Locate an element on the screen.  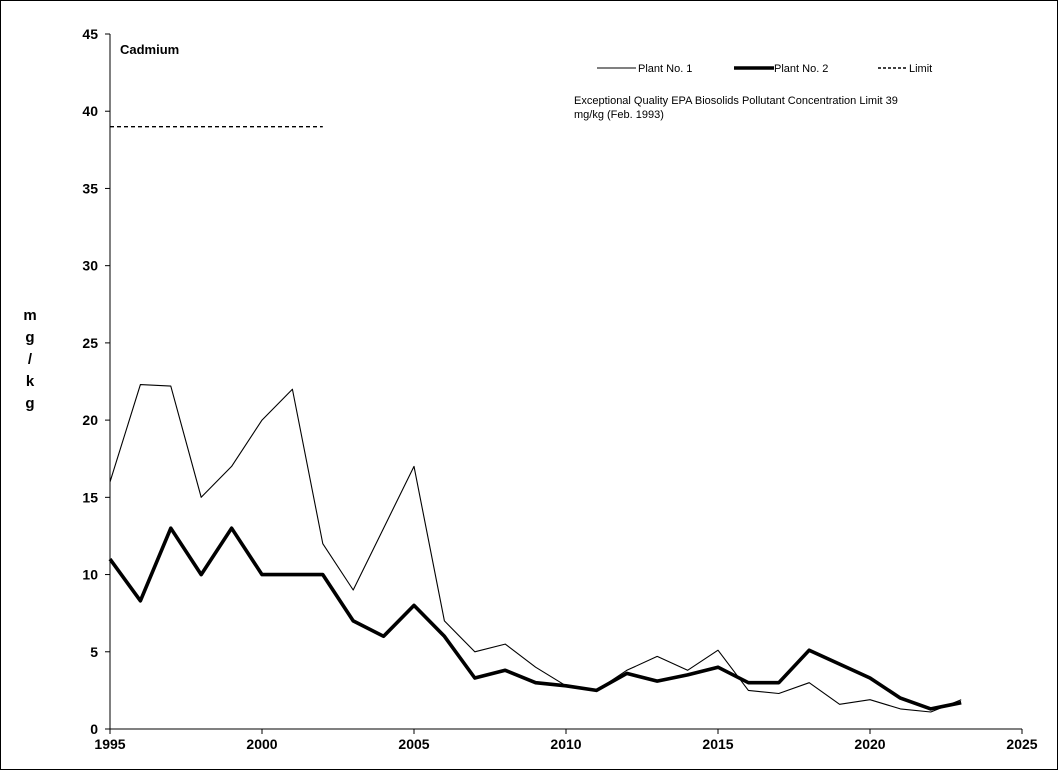
legend: Plant No. 1 Plant No. 2 Limit is located at coordinates (764, 69).